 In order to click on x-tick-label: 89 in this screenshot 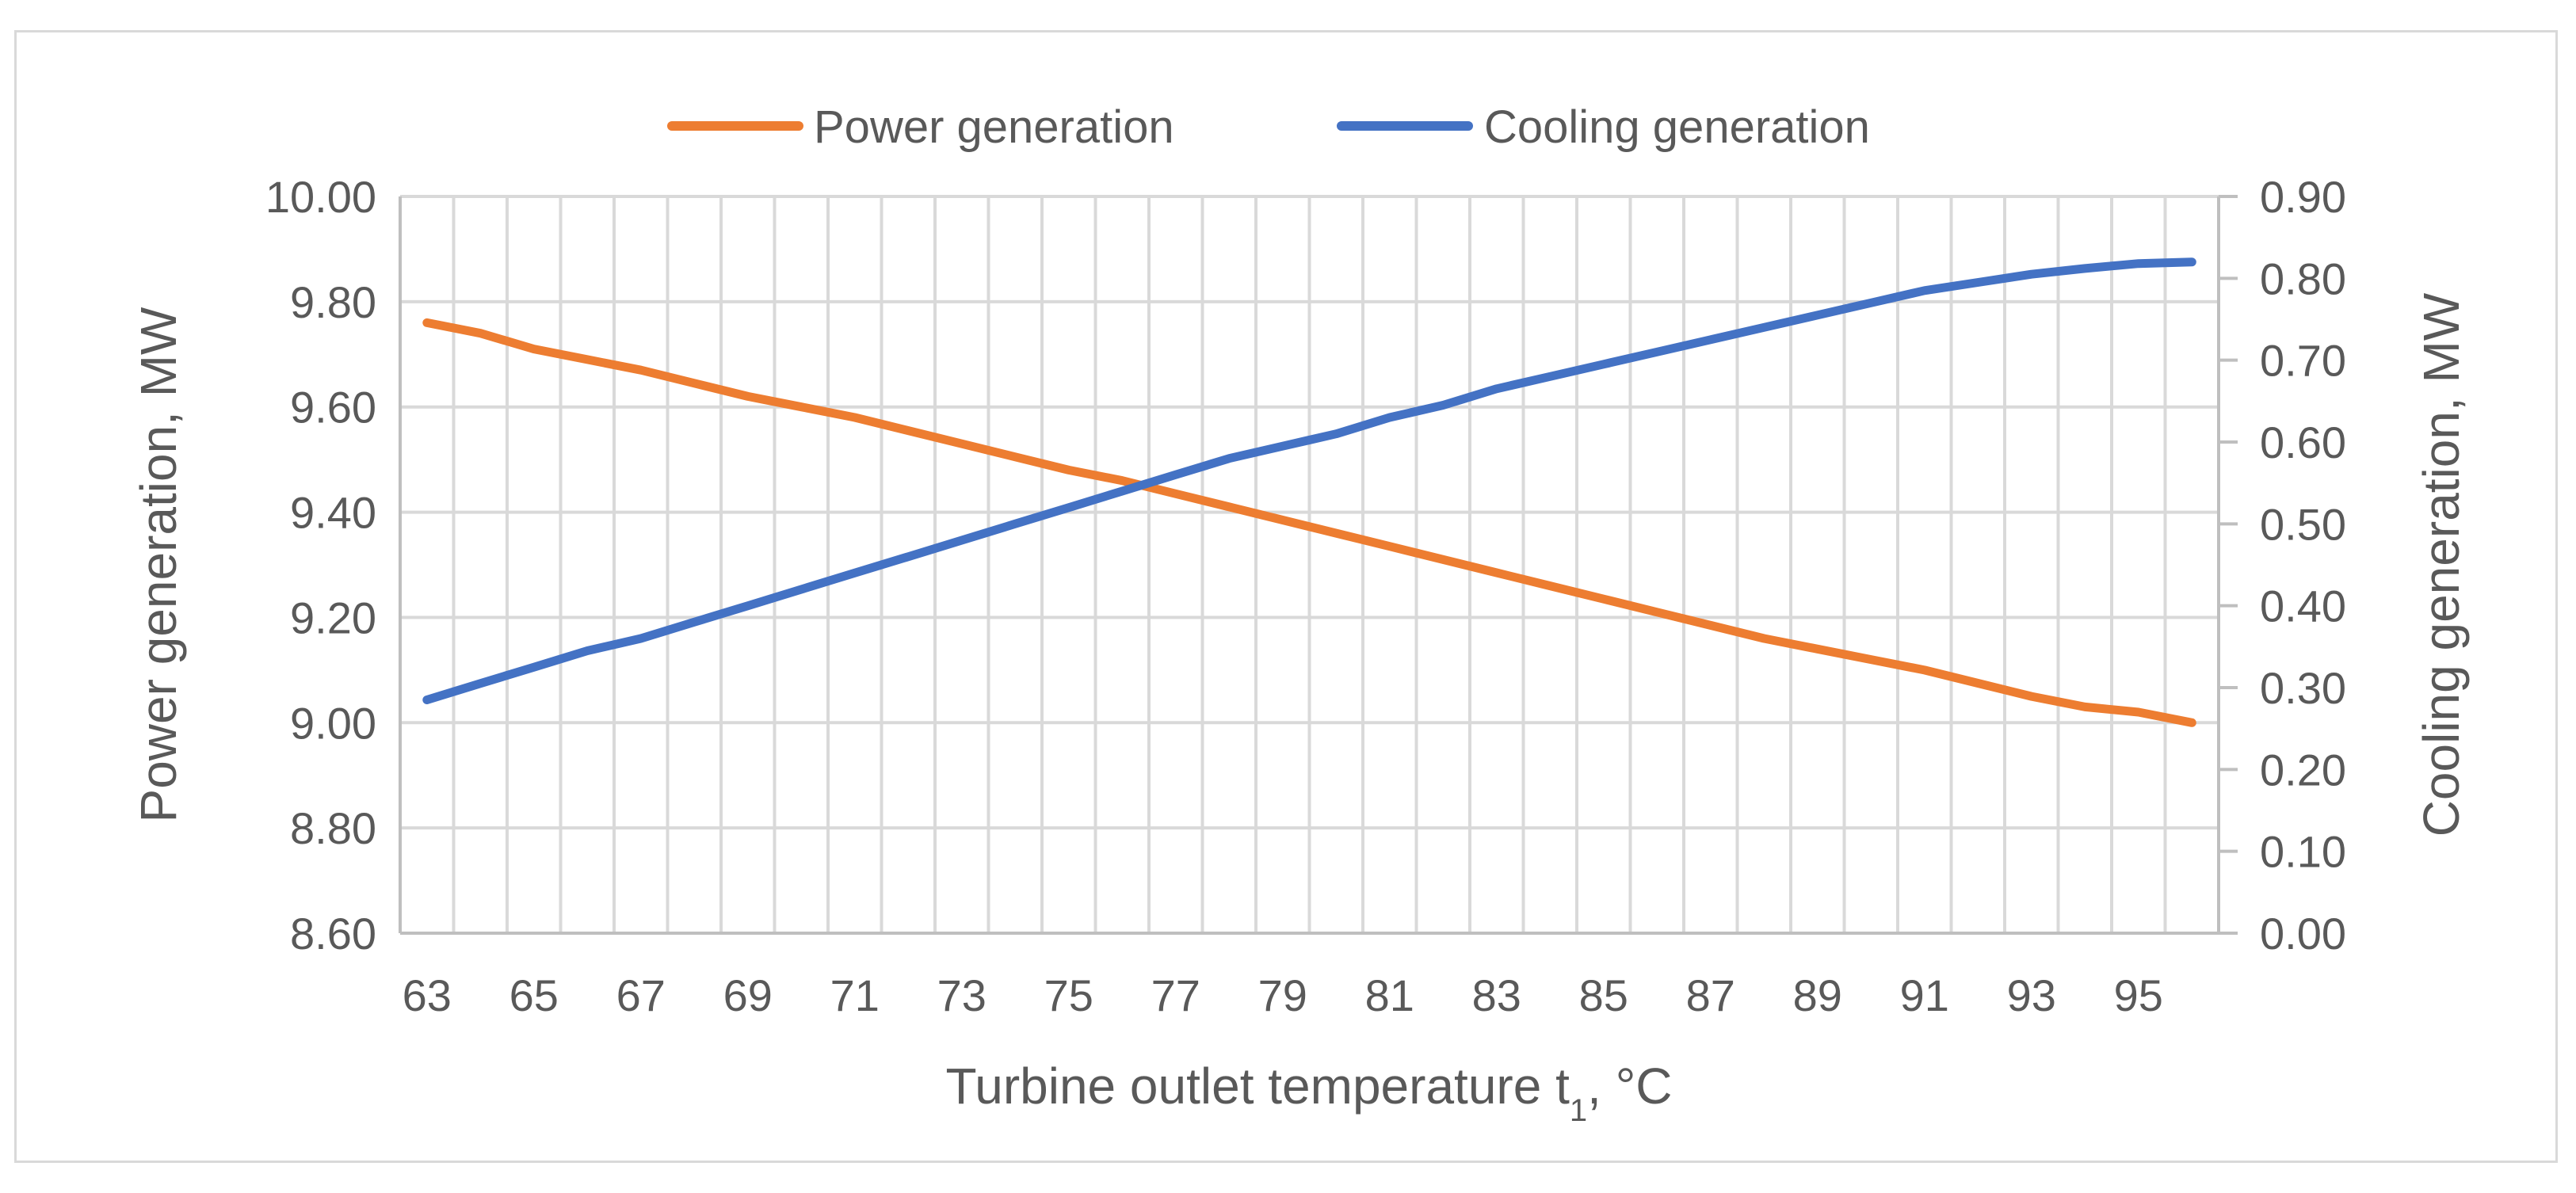, I will do `click(1817, 995)`.